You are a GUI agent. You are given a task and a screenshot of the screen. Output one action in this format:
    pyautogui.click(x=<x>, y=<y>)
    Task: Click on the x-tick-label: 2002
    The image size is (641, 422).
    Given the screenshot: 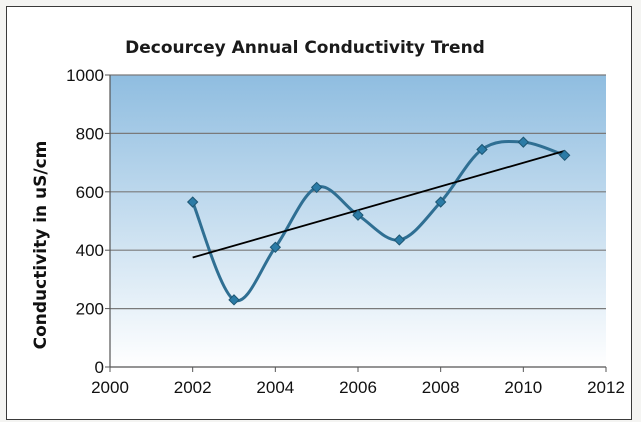 What is the action you would take?
    pyautogui.click(x=193, y=387)
    